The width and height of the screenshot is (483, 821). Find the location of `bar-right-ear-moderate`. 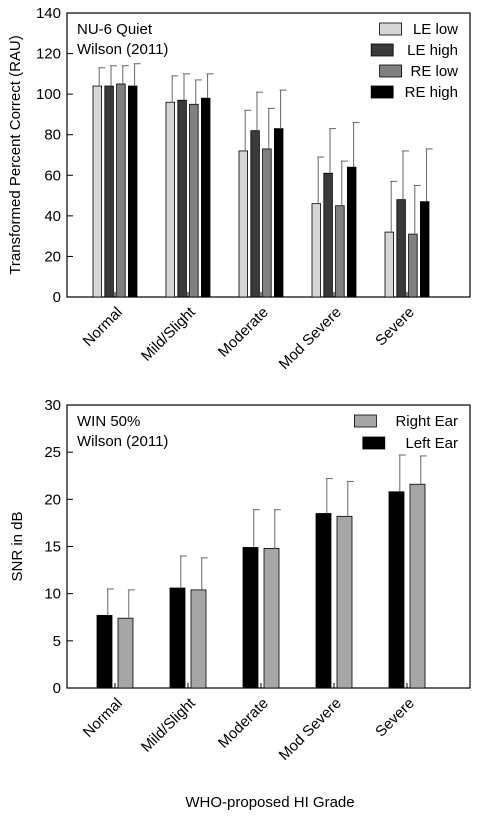

bar-right-ear-moderate is located at coordinates (271, 618).